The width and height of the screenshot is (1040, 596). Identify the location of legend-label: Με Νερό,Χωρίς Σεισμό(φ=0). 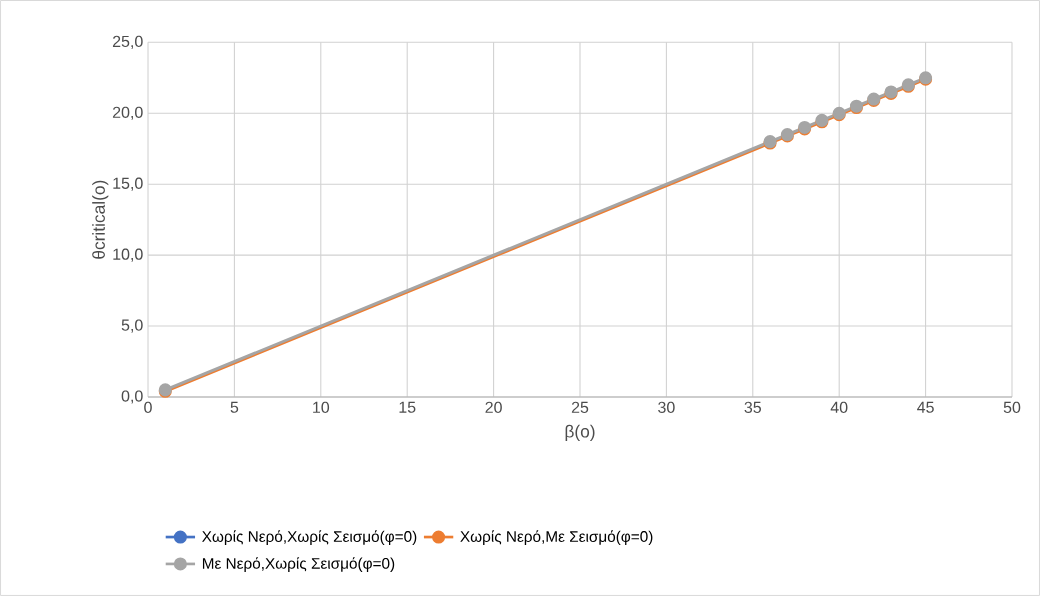
(298, 564).